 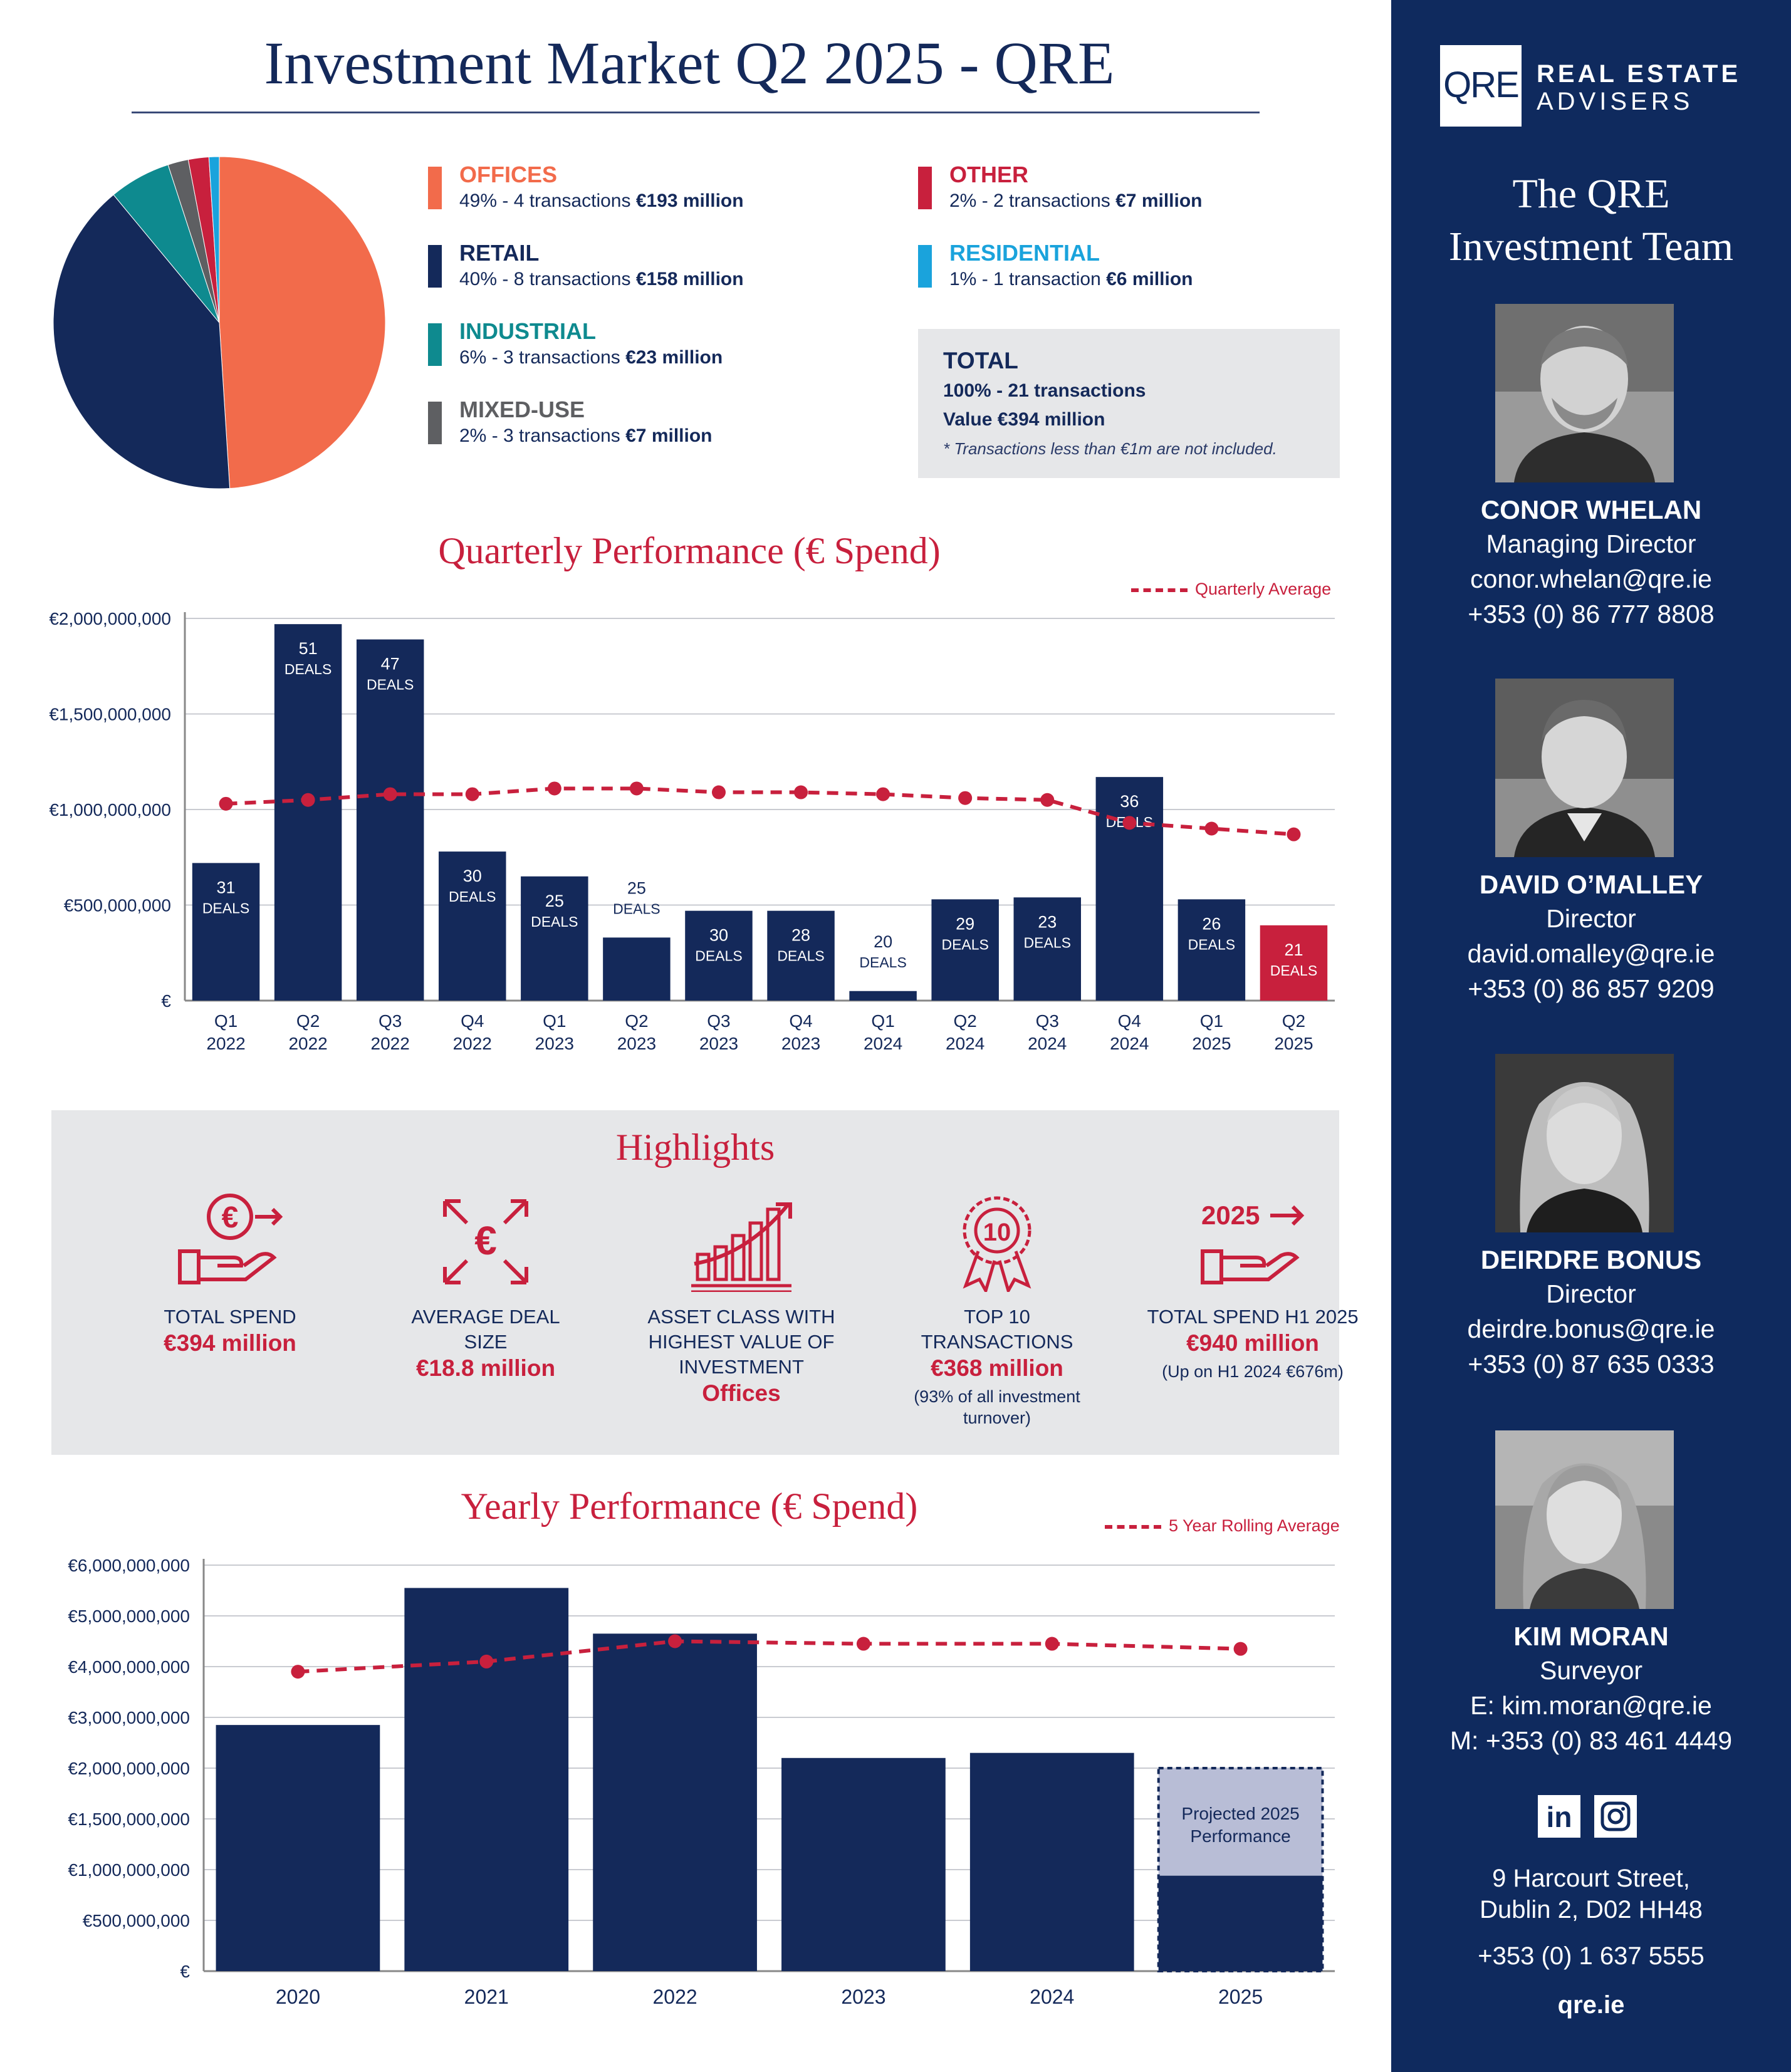 I want to click on yearly-legend-line-icon, so click(x=1133, y=1526).